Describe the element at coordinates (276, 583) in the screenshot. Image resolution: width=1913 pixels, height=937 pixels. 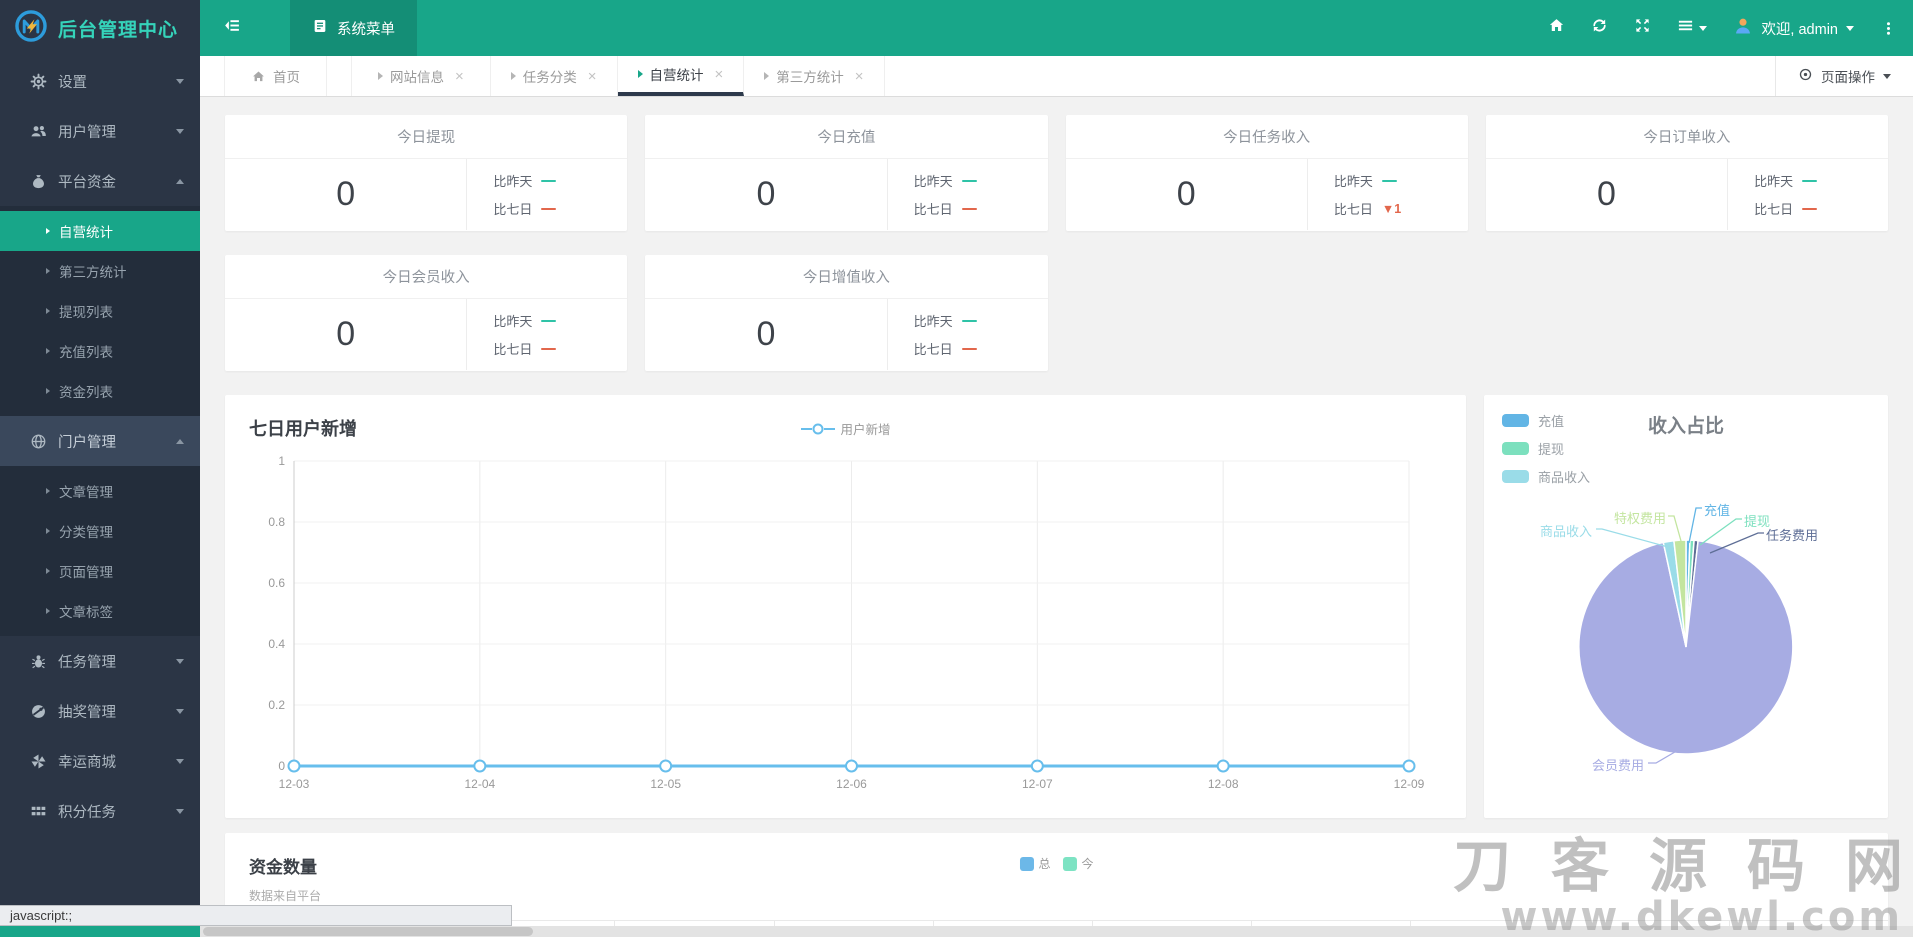
I see `svg-text: 0.6` at that location.